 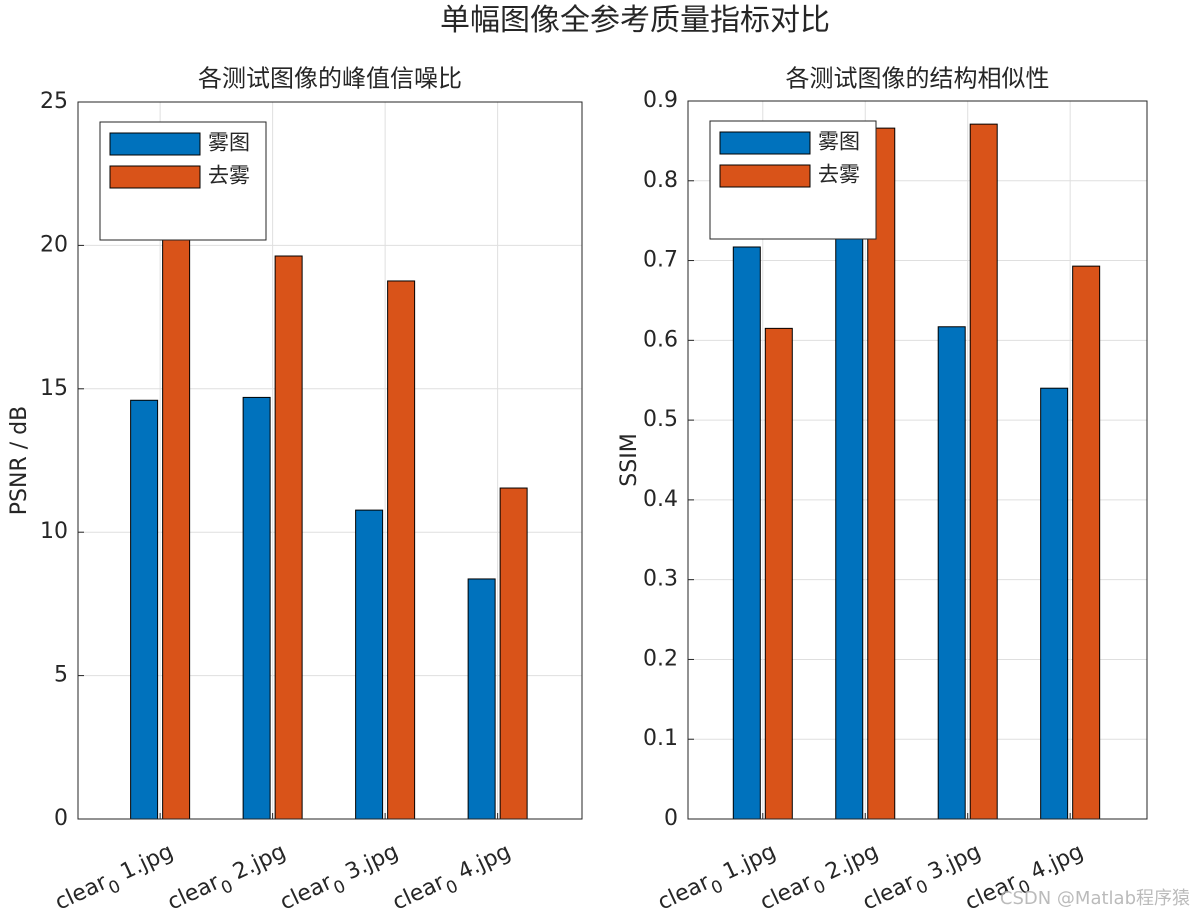 I want to click on y-tick-label: 0.2, so click(x=660, y=658).